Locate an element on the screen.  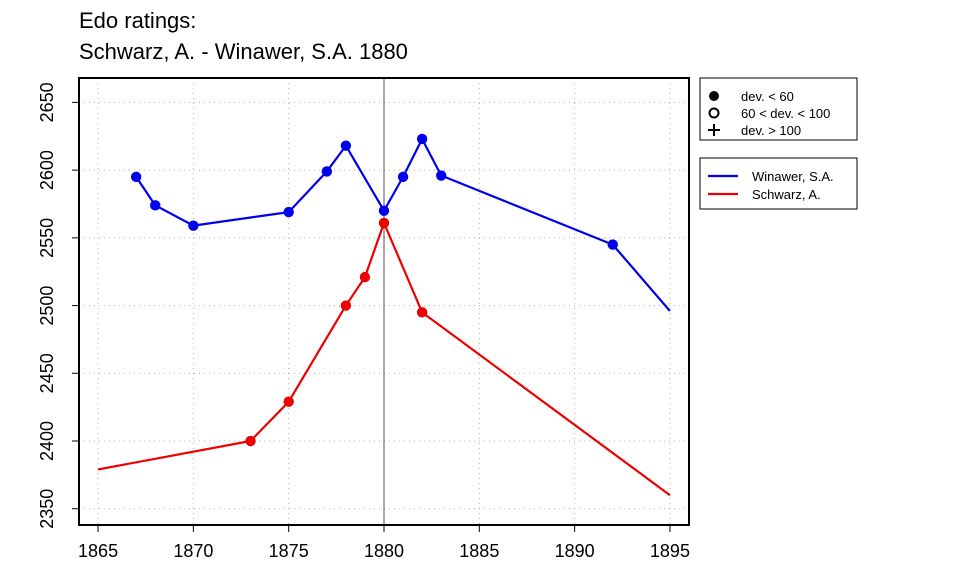
x-tick-label-1885: 1885 is located at coordinates (479, 551).